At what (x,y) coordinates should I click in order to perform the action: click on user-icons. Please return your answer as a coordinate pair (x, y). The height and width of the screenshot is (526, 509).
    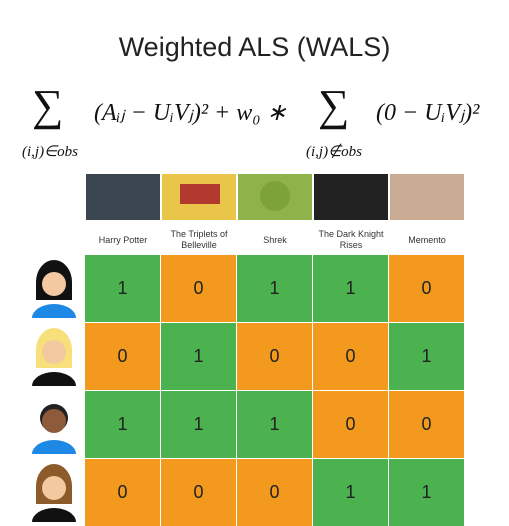
    Looking at the image, I should click on (54, 391).